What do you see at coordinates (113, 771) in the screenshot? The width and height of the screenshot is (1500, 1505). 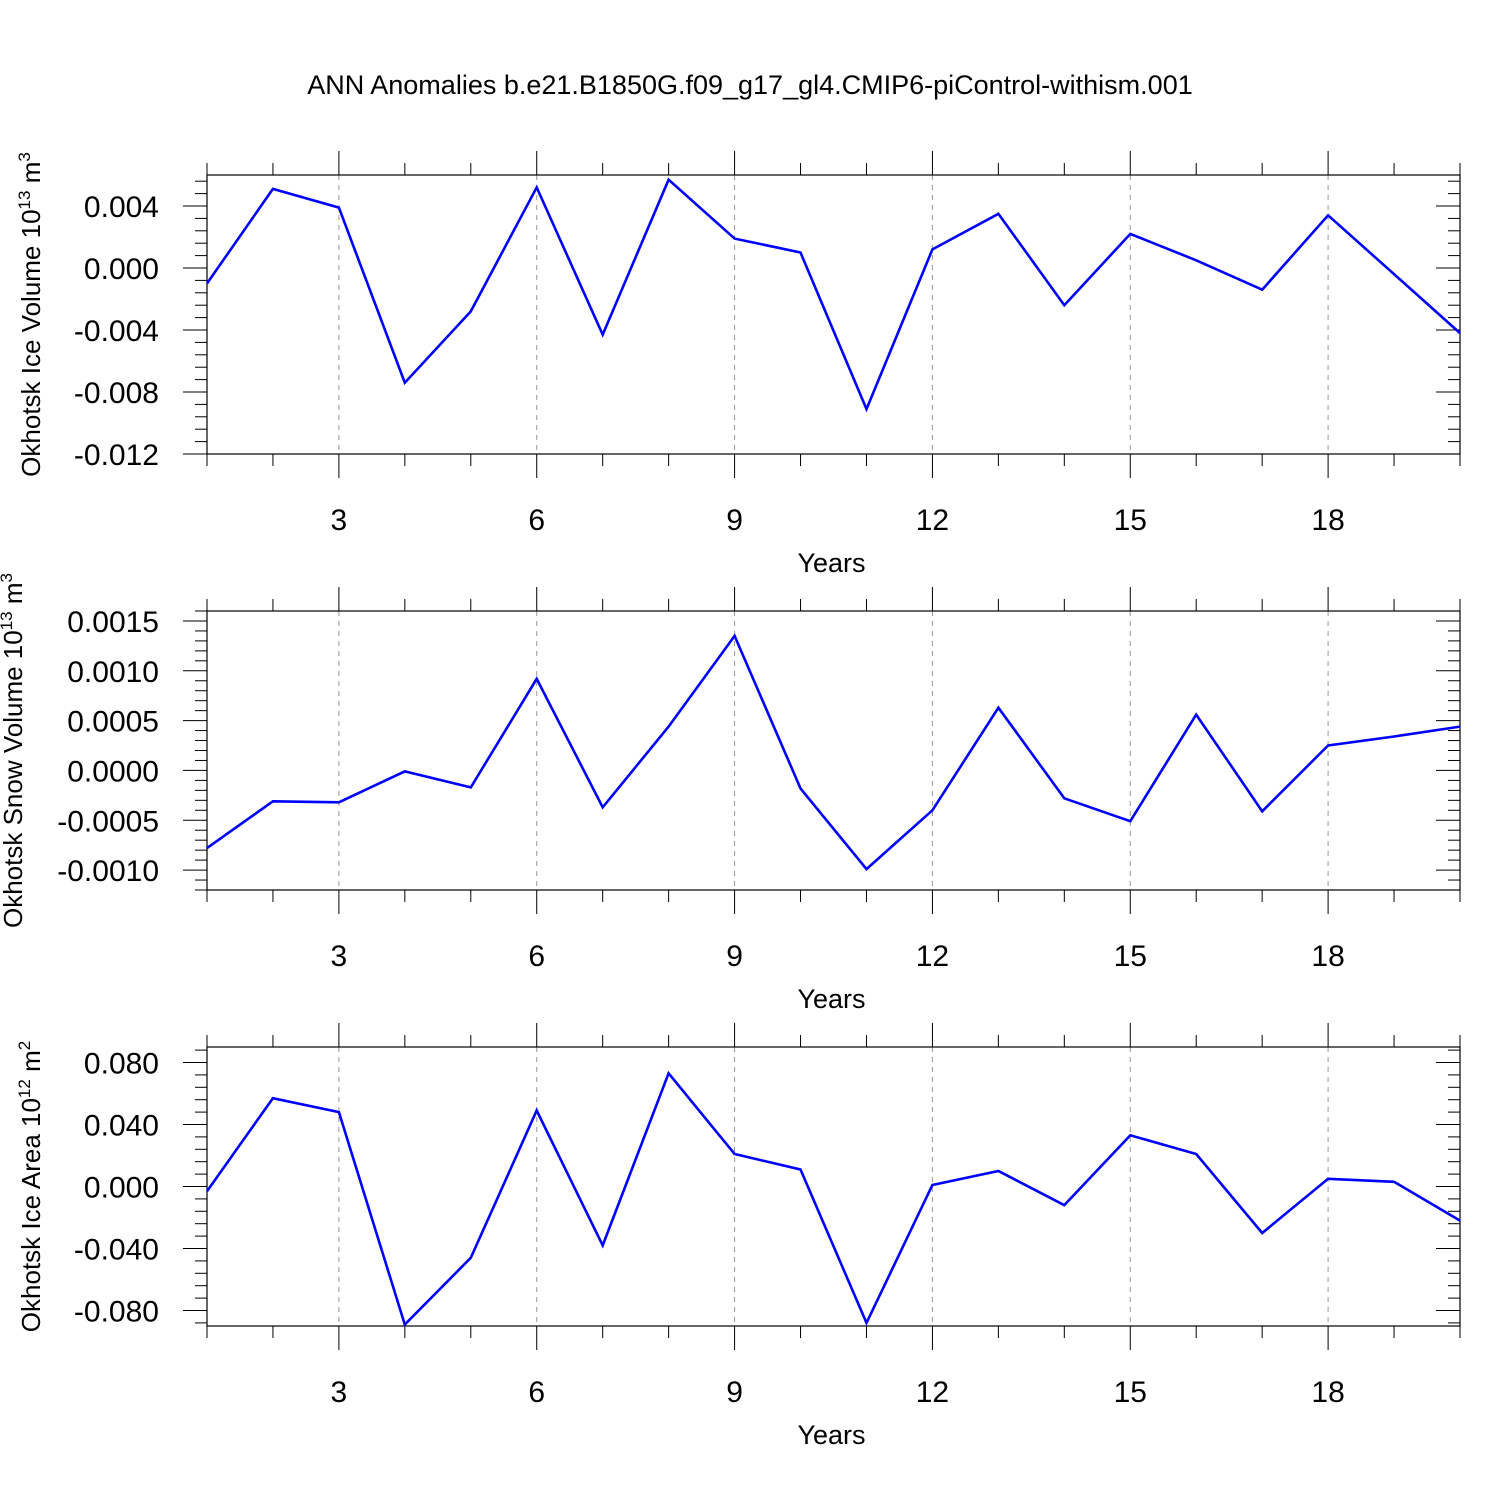 I see `y-tick-label: 0.0000` at bounding box center [113, 771].